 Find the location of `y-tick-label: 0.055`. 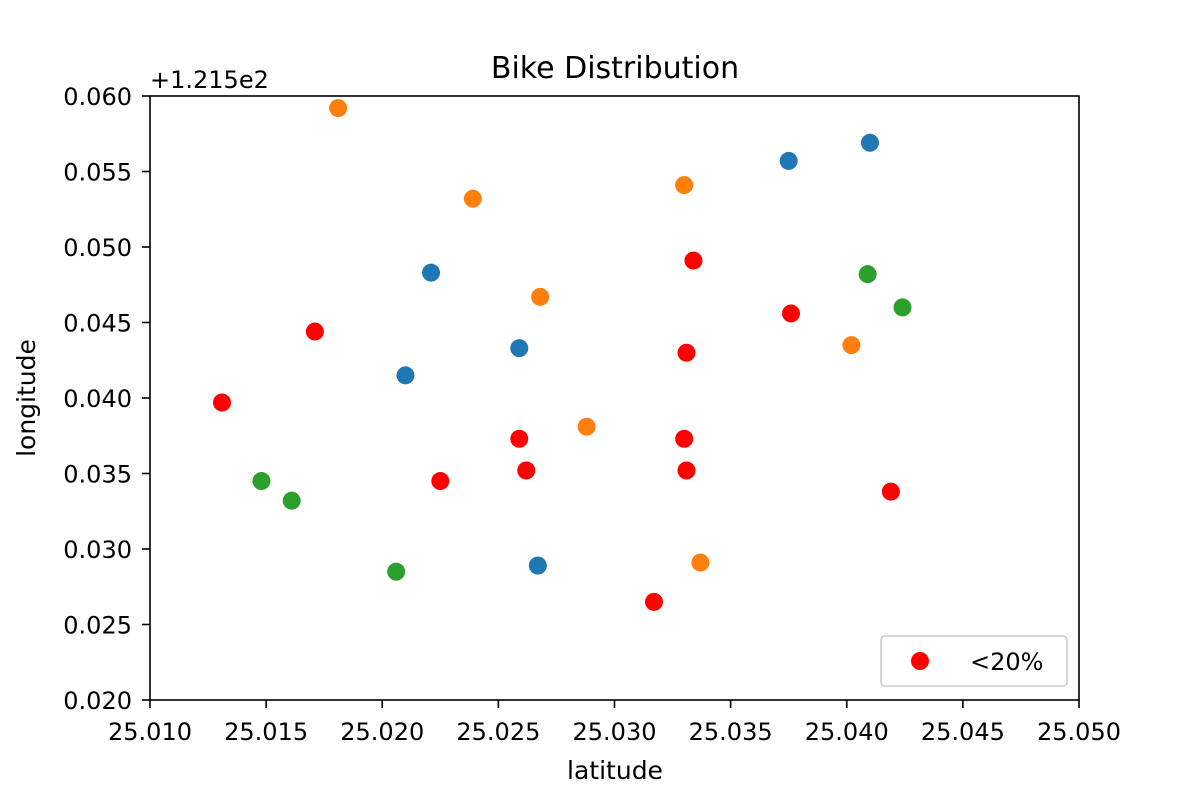

y-tick-label: 0.055 is located at coordinates (97, 173).